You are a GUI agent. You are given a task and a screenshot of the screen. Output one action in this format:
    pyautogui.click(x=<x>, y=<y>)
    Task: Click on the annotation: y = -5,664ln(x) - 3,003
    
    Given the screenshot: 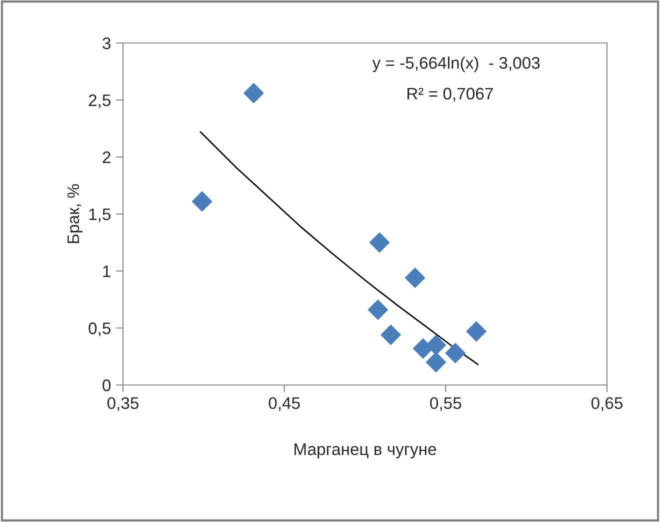 What is the action you would take?
    pyautogui.click(x=456, y=64)
    